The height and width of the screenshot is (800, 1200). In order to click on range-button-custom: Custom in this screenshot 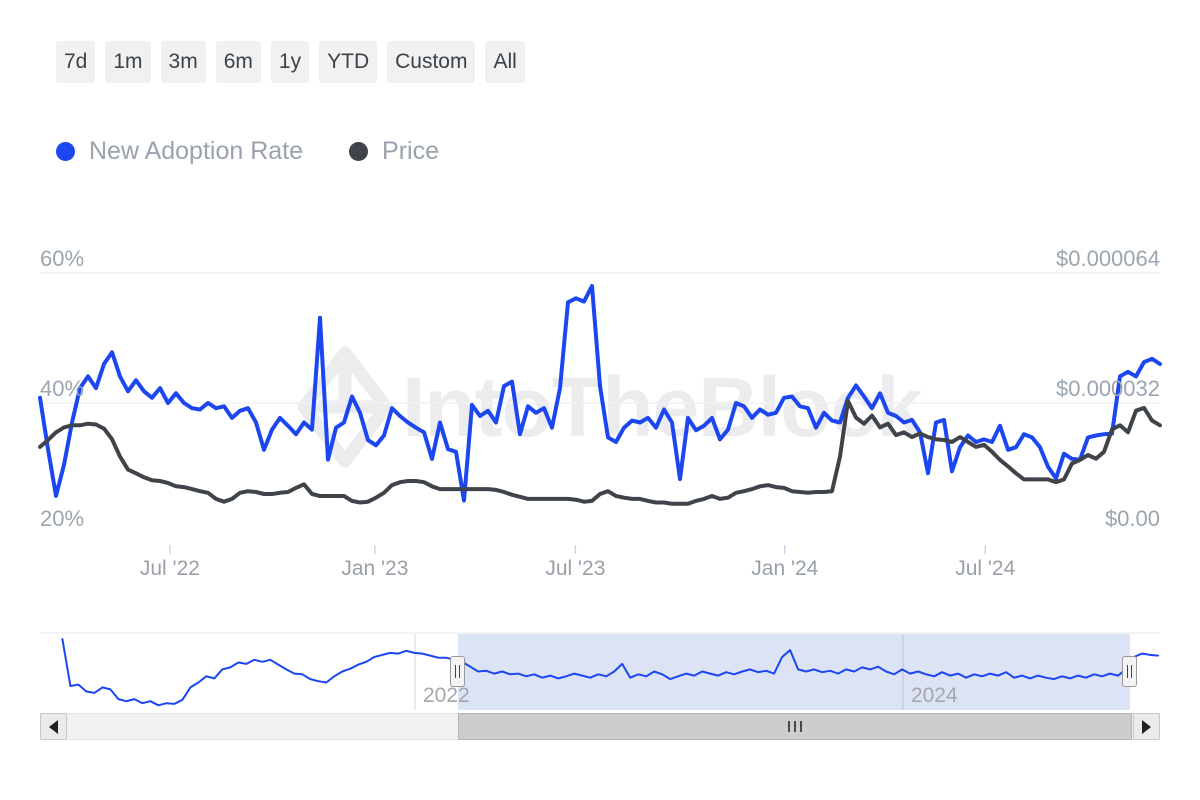, I will do `click(431, 62)`.